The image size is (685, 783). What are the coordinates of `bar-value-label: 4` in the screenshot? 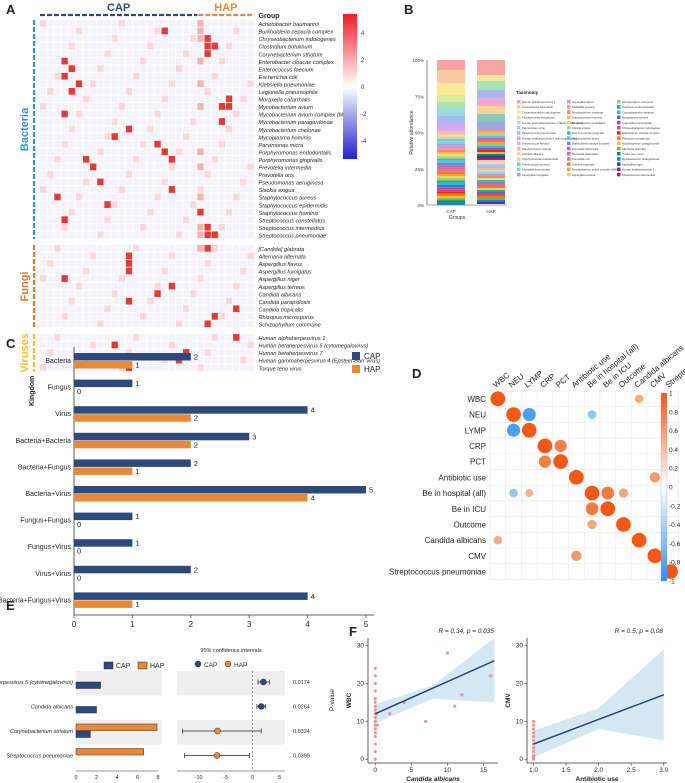 It's located at (313, 410).